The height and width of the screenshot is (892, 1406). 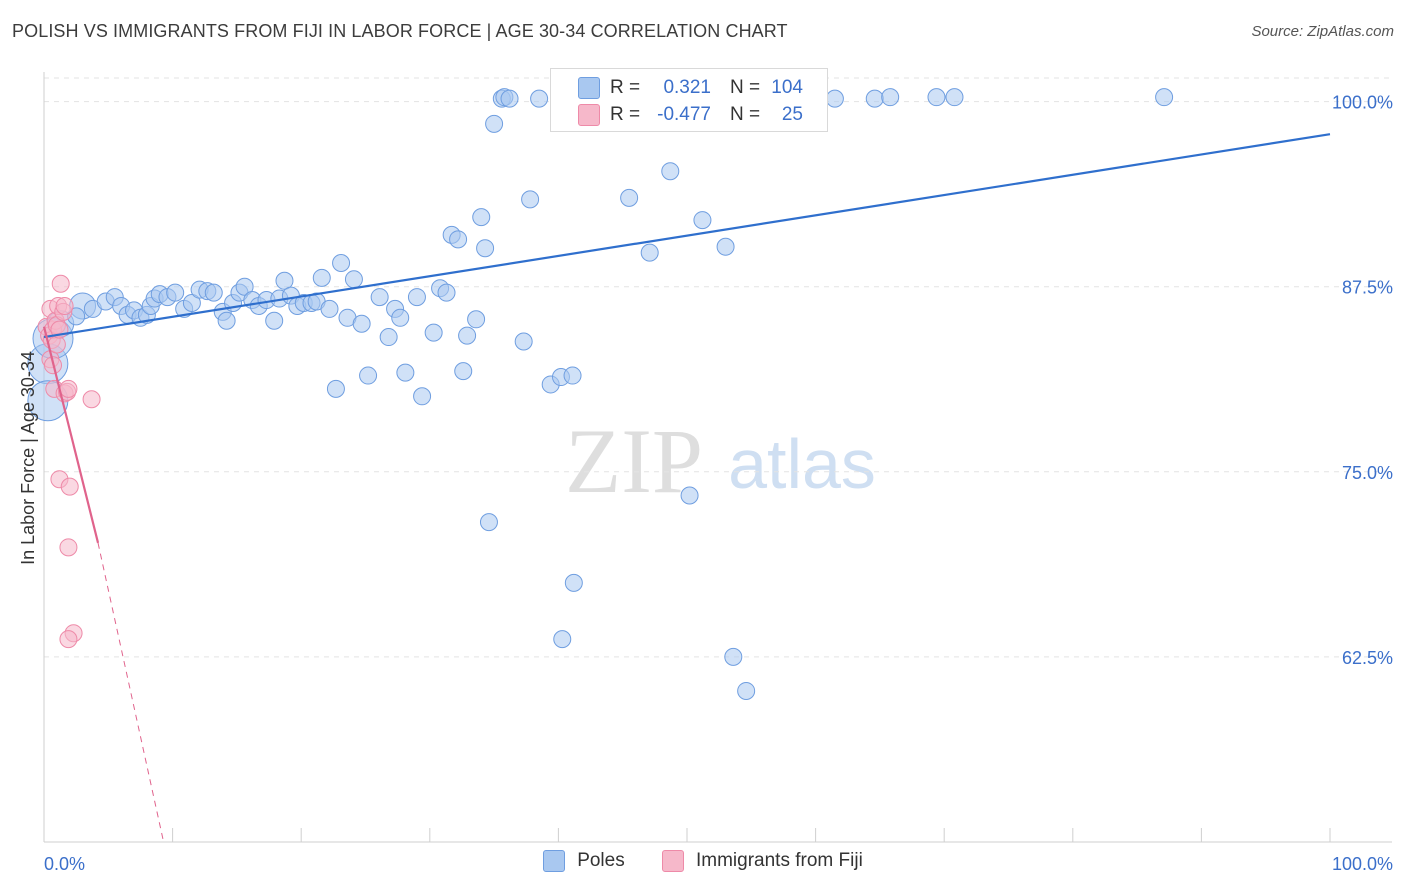 I want to click on x-tick-label: 100.0%, so click(x=1362, y=864).